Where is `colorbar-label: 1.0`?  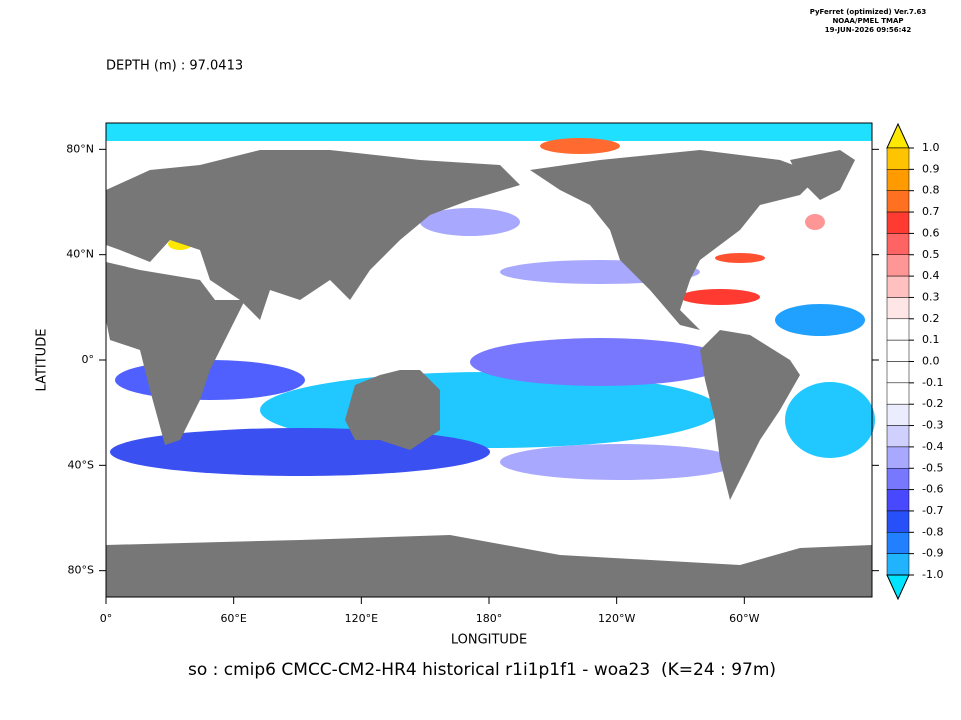
colorbar-label: 1.0 is located at coordinates (931, 147).